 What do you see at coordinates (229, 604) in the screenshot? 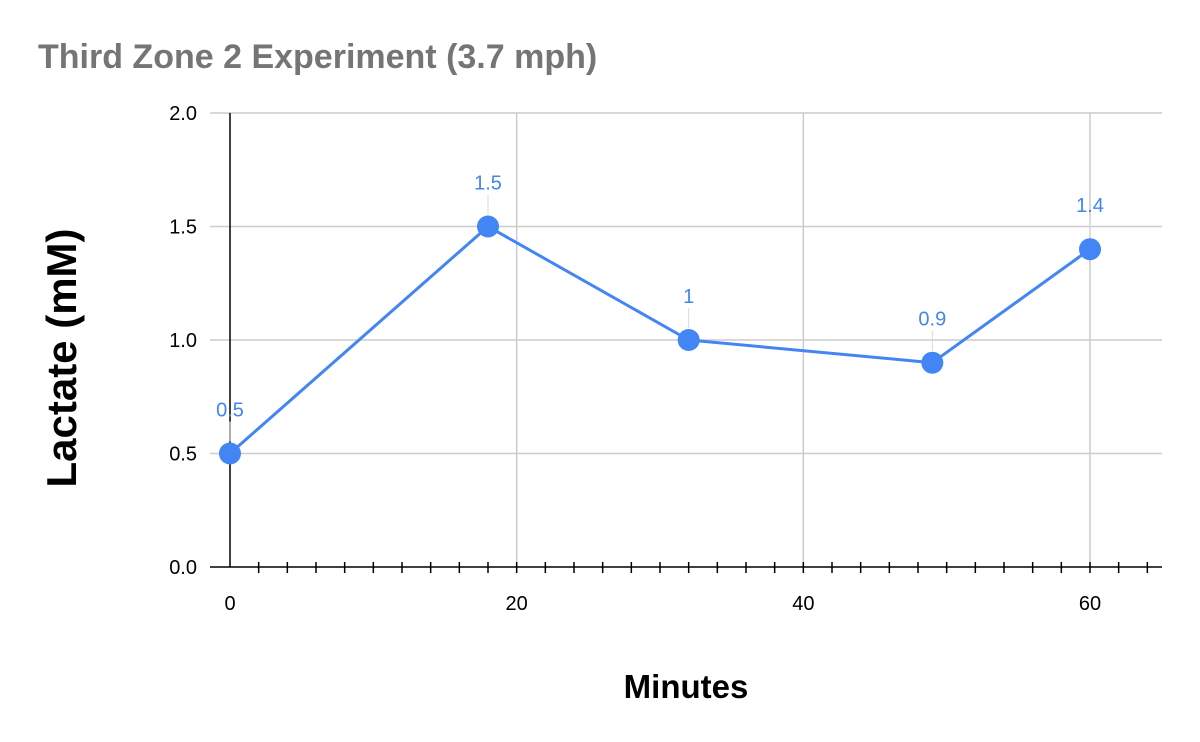
I see `x-tick-label: 0` at bounding box center [229, 604].